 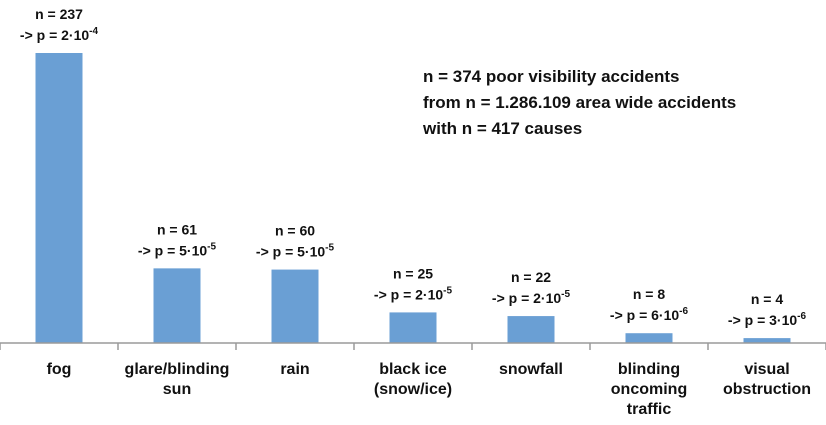 What do you see at coordinates (413, 273) in the screenshot?
I see `data-label-n: n = 25` at bounding box center [413, 273].